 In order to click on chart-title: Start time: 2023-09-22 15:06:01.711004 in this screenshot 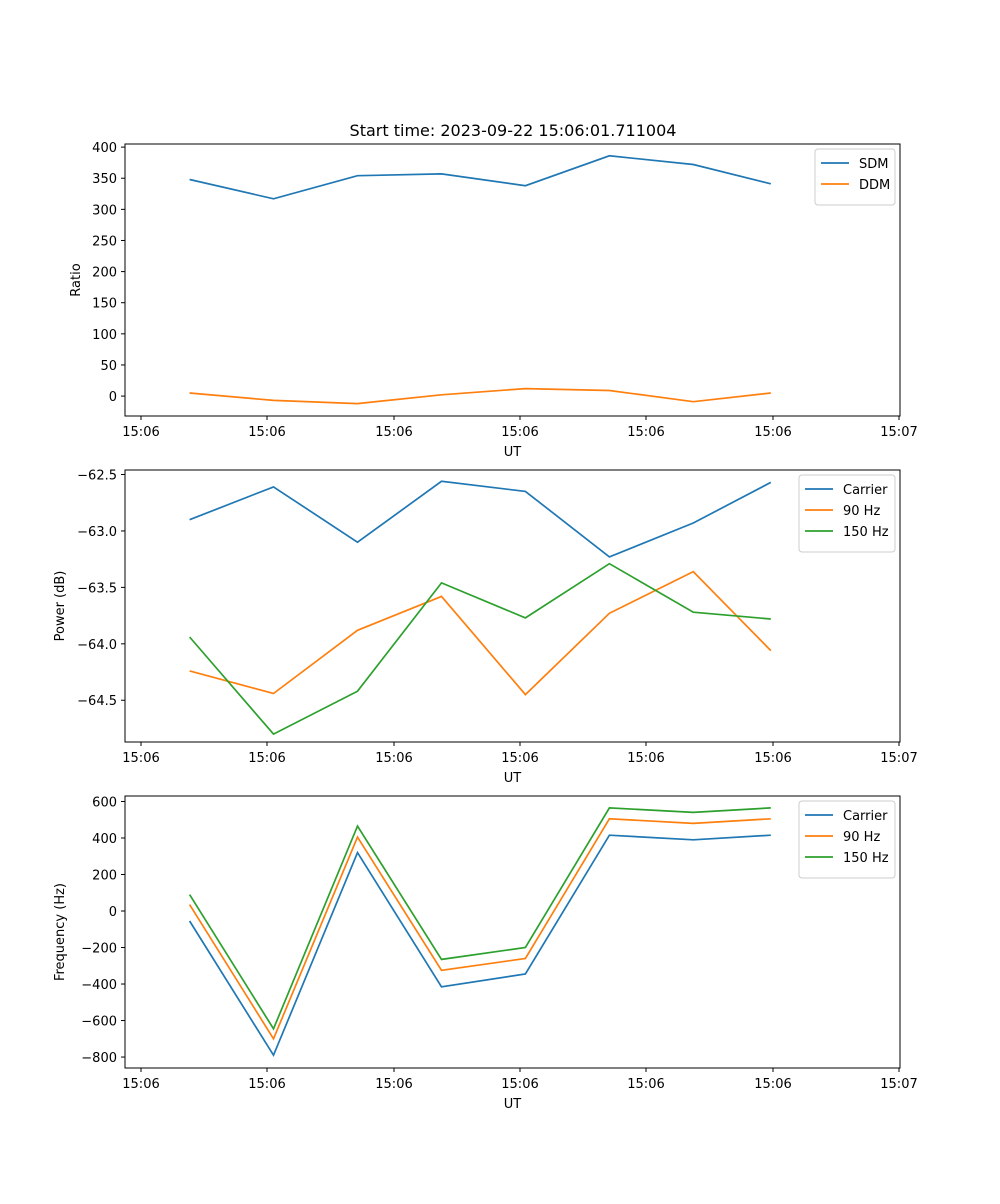, I will do `click(513, 130)`.